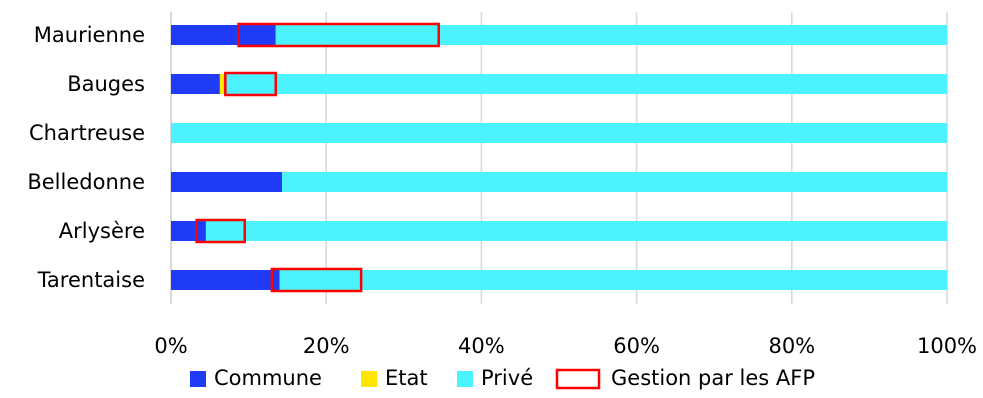  I want to click on x-tick-label: 80%, so click(791, 346).